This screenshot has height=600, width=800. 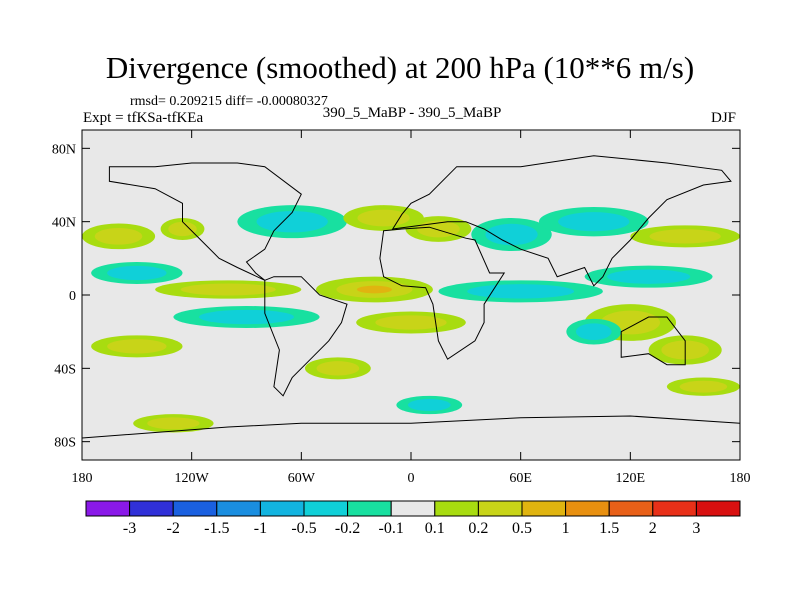 I want to click on colorbar-label: -0.2, so click(x=347, y=528).